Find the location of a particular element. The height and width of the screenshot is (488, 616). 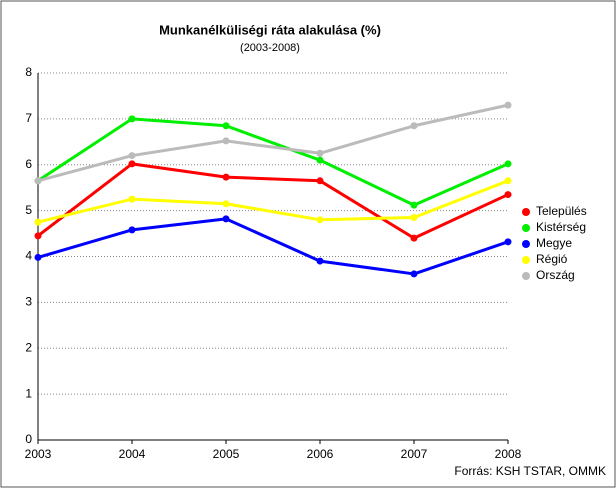

x-tick-label: 2005 is located at coordinates (226, 454).